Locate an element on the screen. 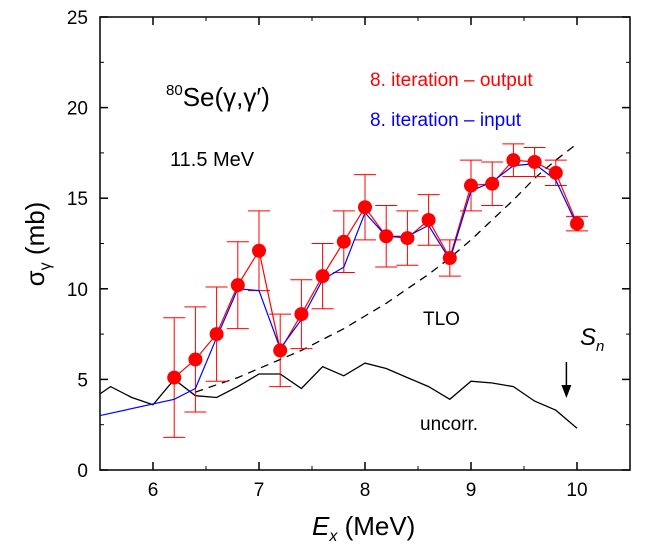  x-axis-label-sub: x is located at coordinates (333, 536).